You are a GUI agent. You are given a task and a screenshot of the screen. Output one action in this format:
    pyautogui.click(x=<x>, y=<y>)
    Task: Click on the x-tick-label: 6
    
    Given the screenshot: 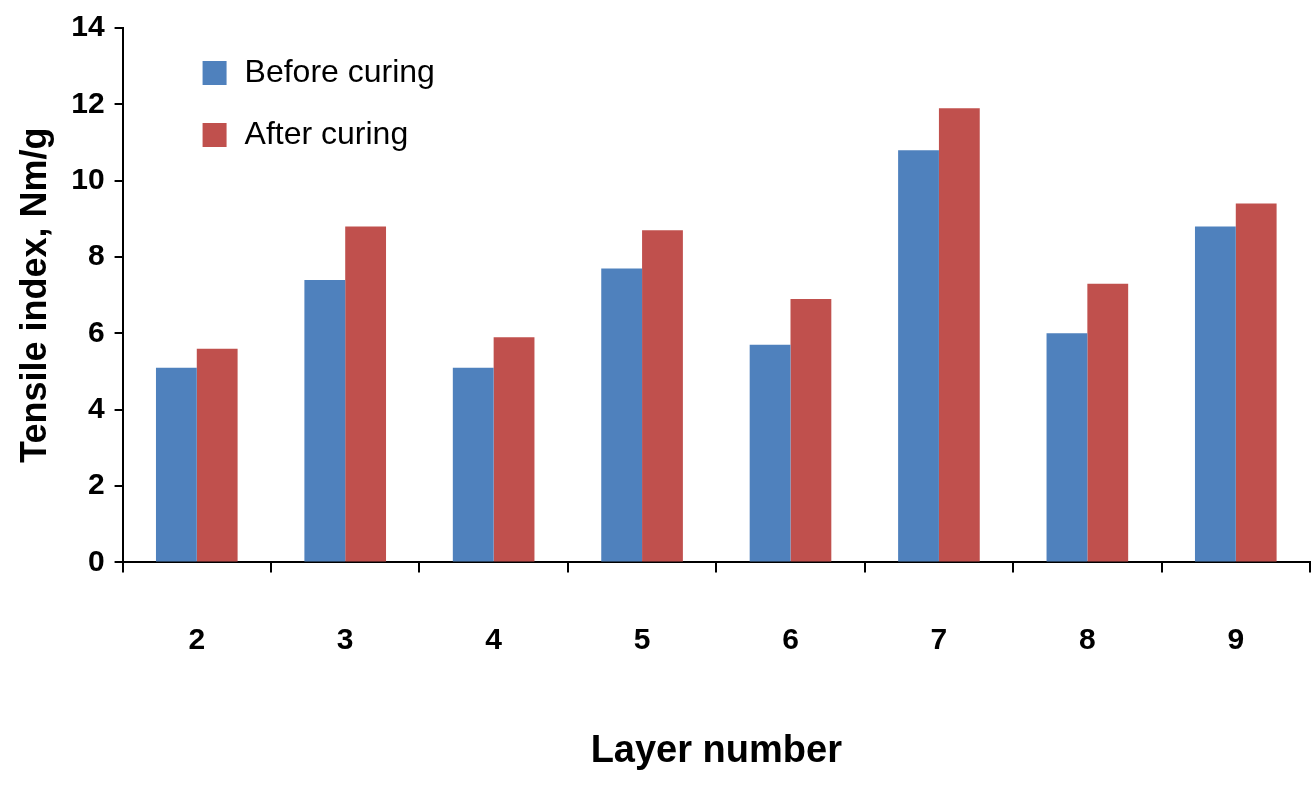 What is the action you would take?
    pyautogui.click(x=790, y=638)
    